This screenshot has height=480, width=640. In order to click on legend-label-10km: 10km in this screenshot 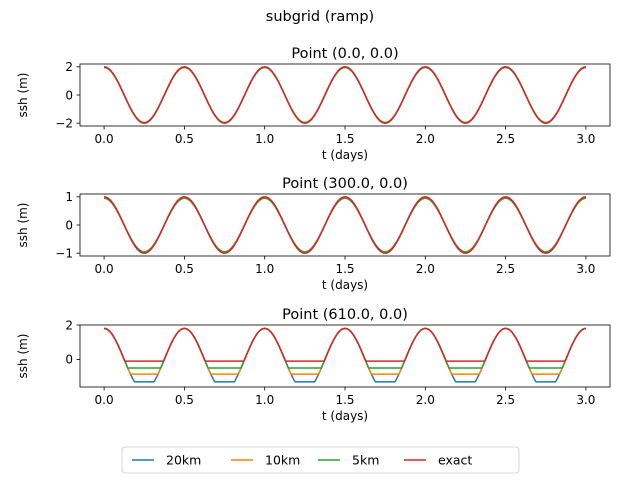, I will do `click(282, 460)`.